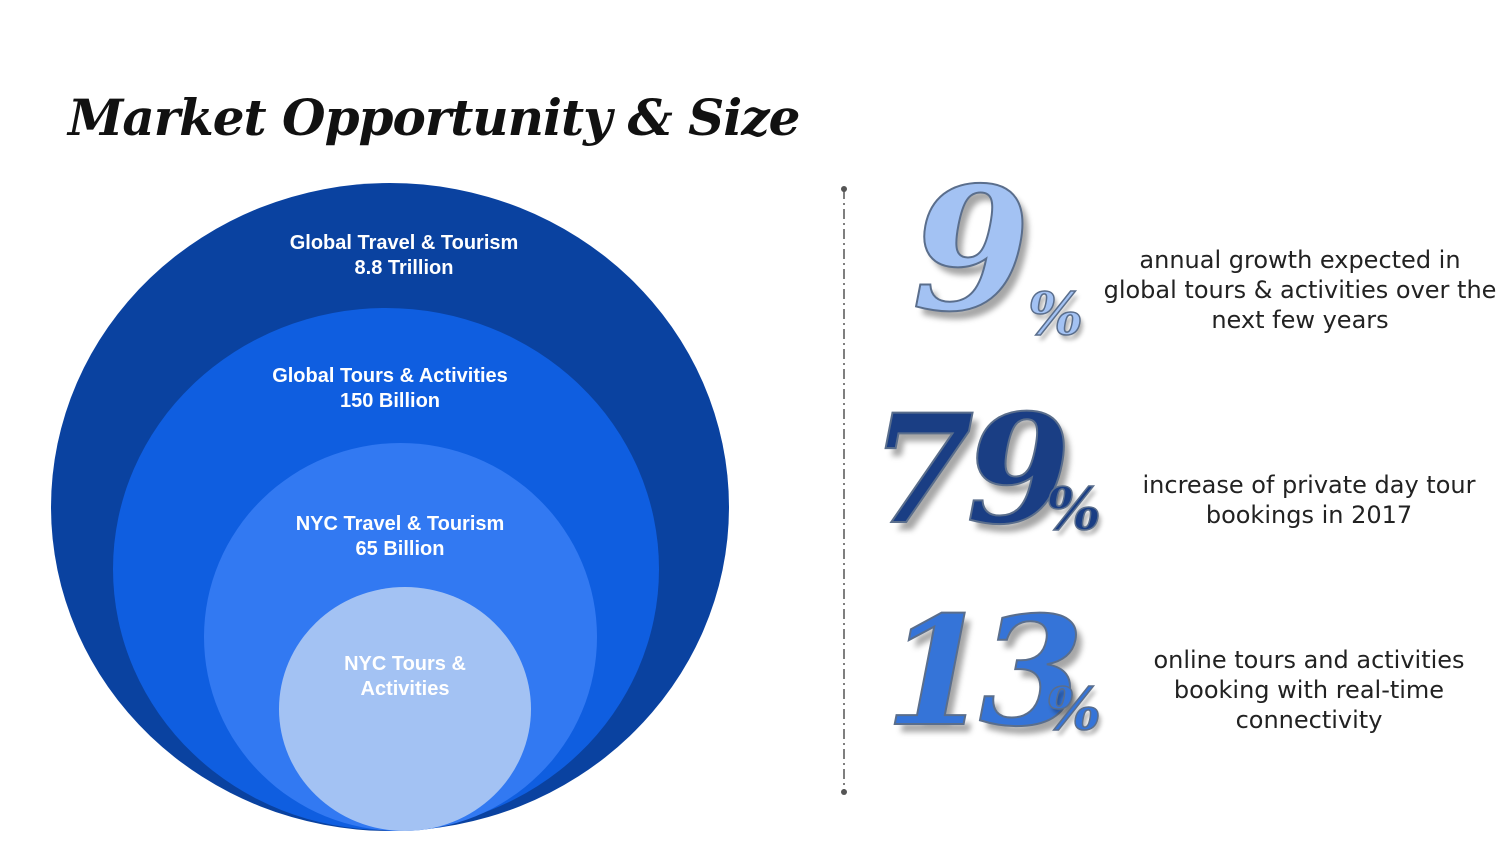 The width and height of the screenshot is (1500, 843). What do you see at coordinates (1073, 509) in the screenshot?
I see `stat-percent-2: %` at bounding box center [1073, 509].